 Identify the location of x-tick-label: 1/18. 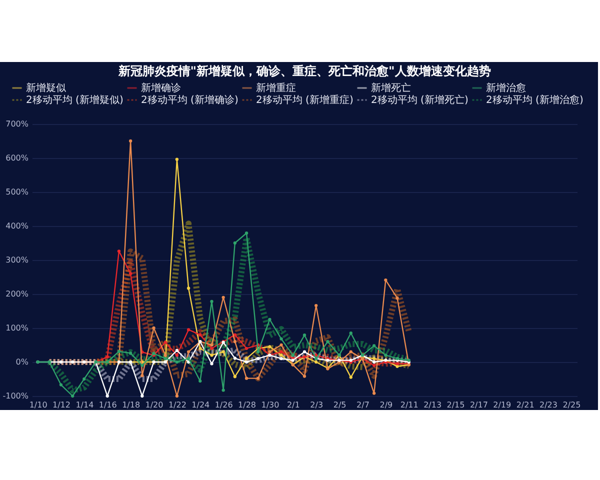
(131, 405).